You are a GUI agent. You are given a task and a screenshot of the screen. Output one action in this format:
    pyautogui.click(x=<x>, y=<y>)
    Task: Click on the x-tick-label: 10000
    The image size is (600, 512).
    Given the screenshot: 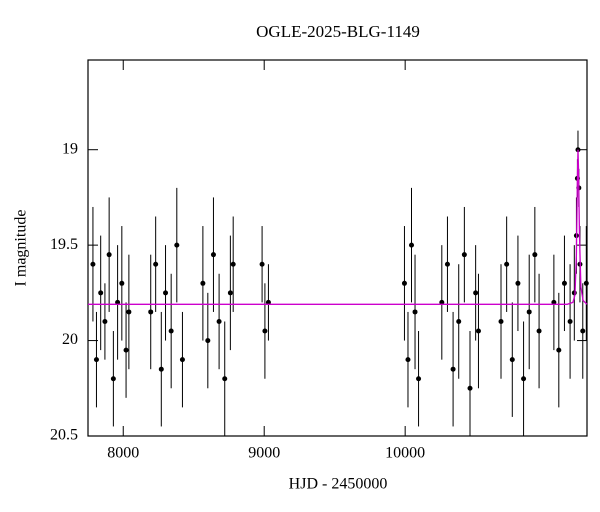 What is the action you would take?
    pyautogui.click(x=405, y=453)
    